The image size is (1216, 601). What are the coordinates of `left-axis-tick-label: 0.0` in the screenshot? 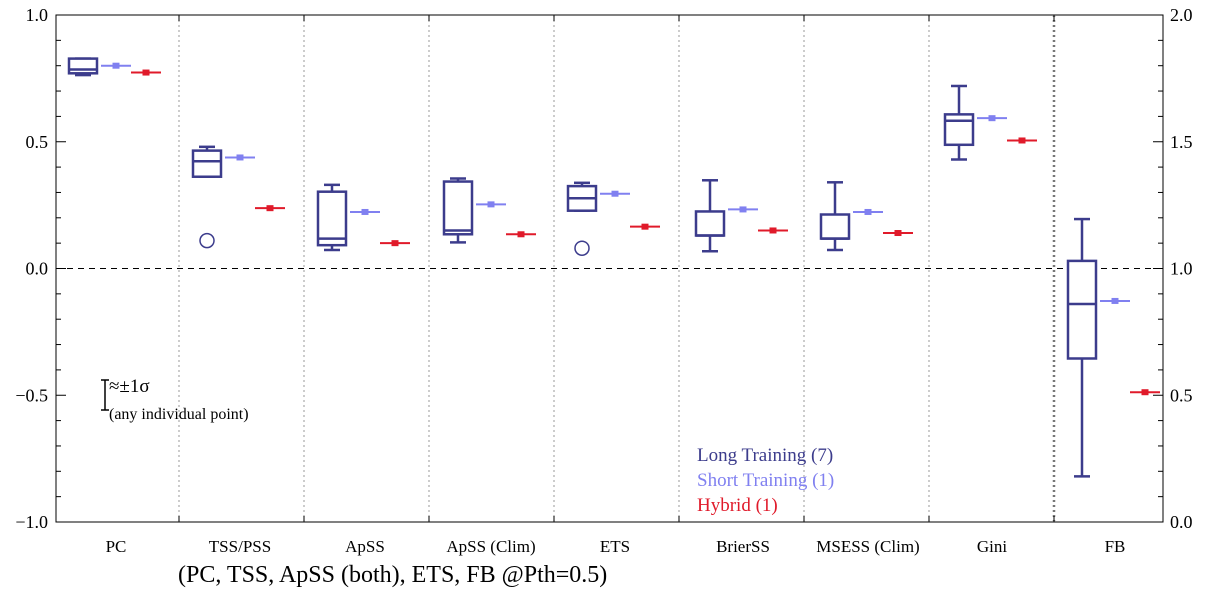 It's located at (37, 269).